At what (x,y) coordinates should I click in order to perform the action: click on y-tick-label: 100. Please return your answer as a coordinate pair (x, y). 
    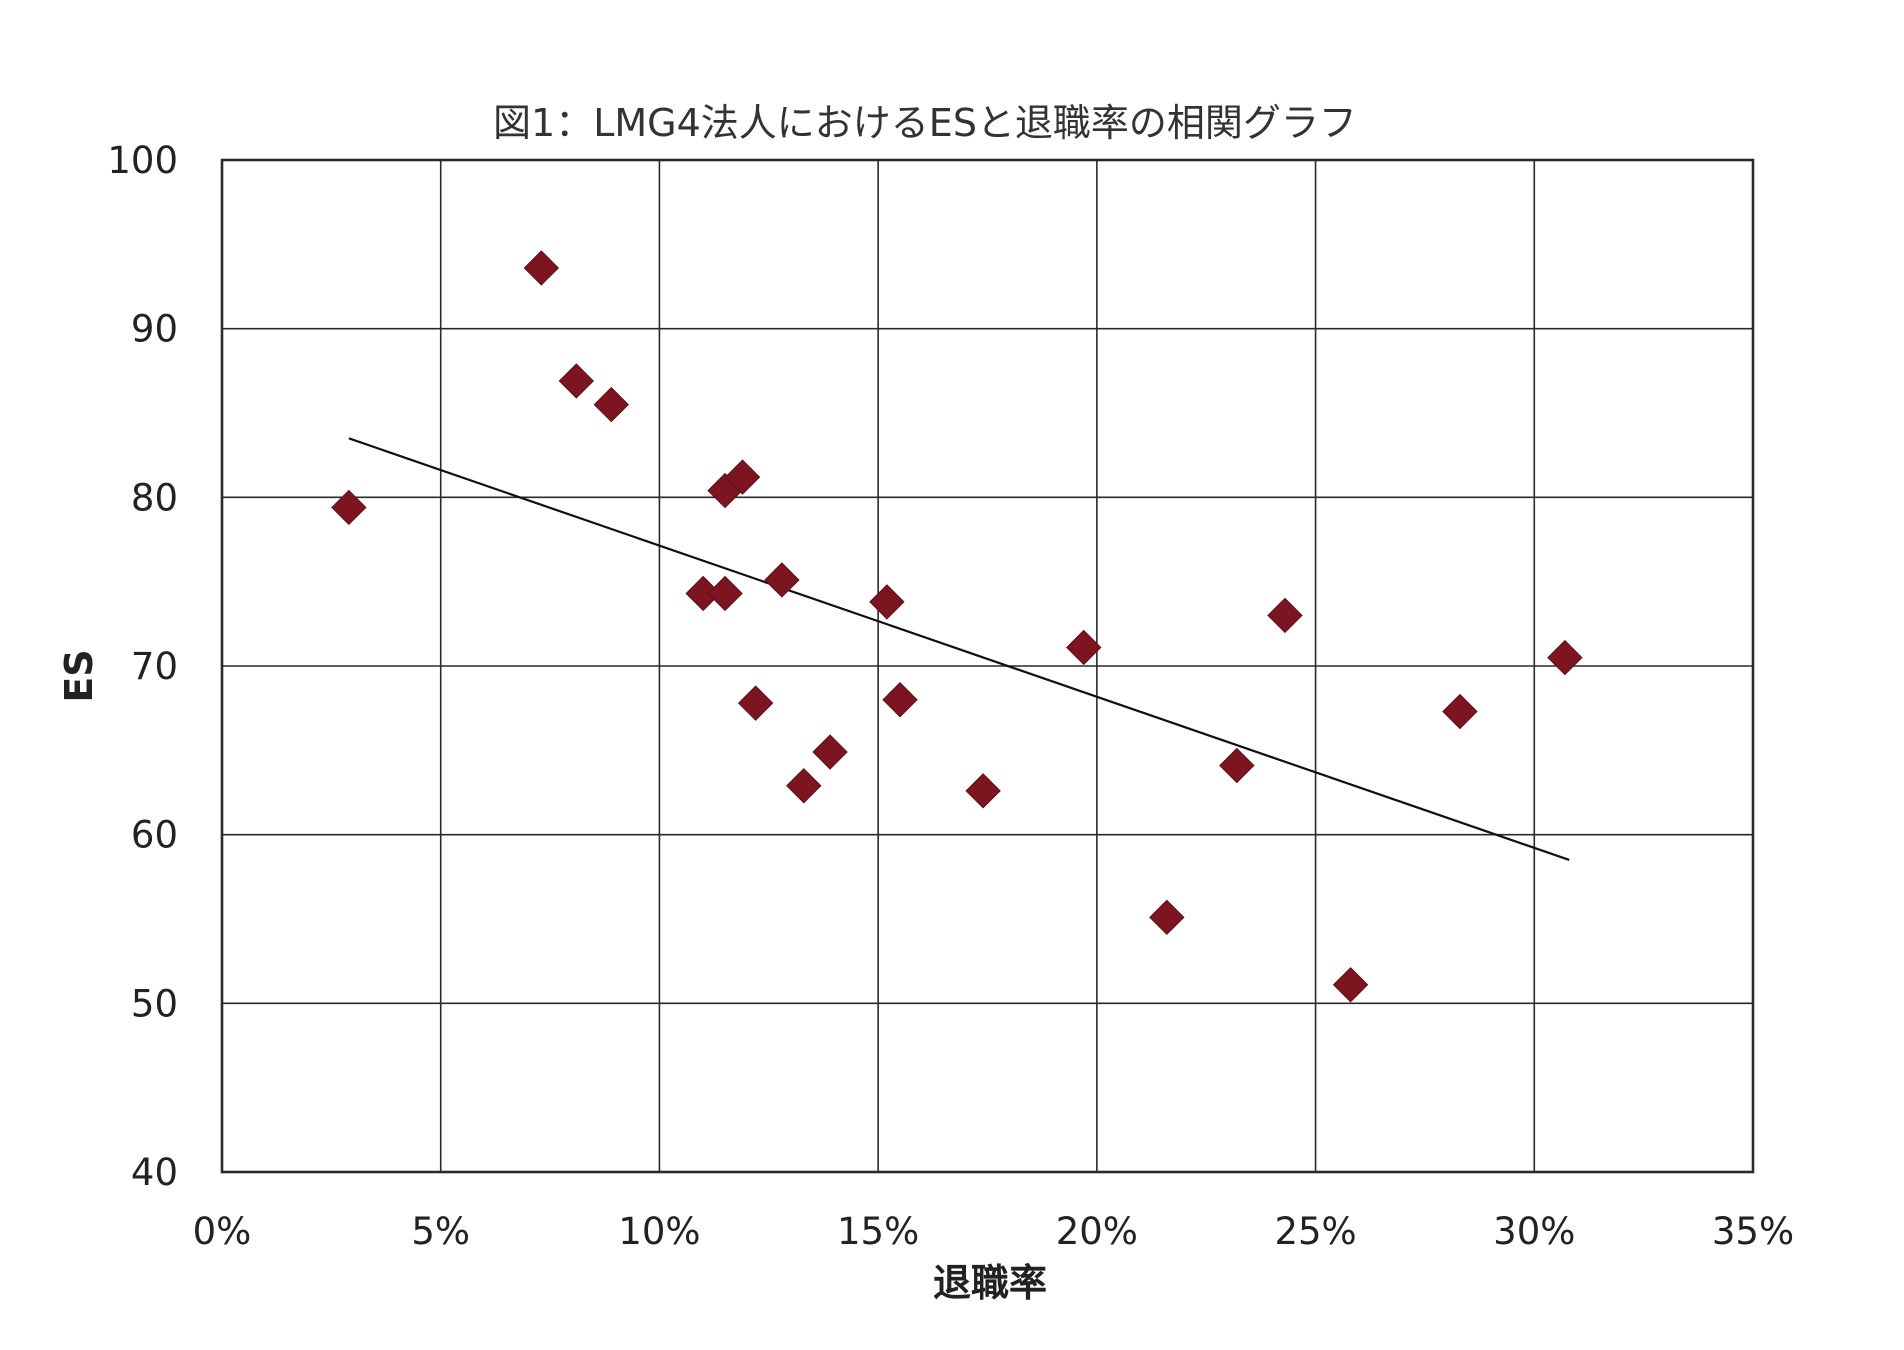
    Looking at the image, I should click on (142, 160).